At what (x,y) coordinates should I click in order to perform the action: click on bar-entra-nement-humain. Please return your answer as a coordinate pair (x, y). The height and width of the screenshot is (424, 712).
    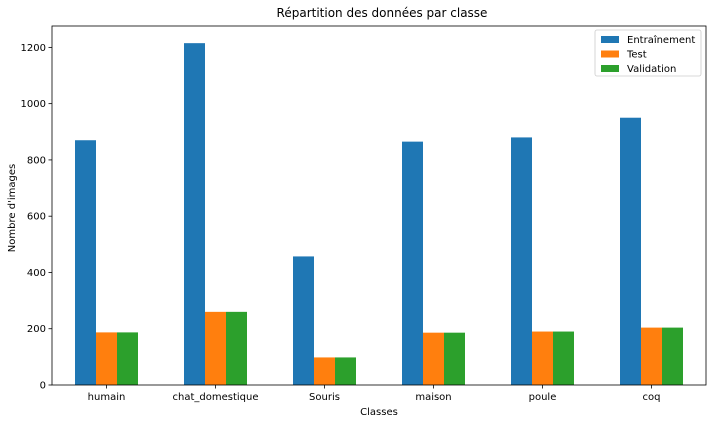
    Looking at the image, I should click on (85, 262).